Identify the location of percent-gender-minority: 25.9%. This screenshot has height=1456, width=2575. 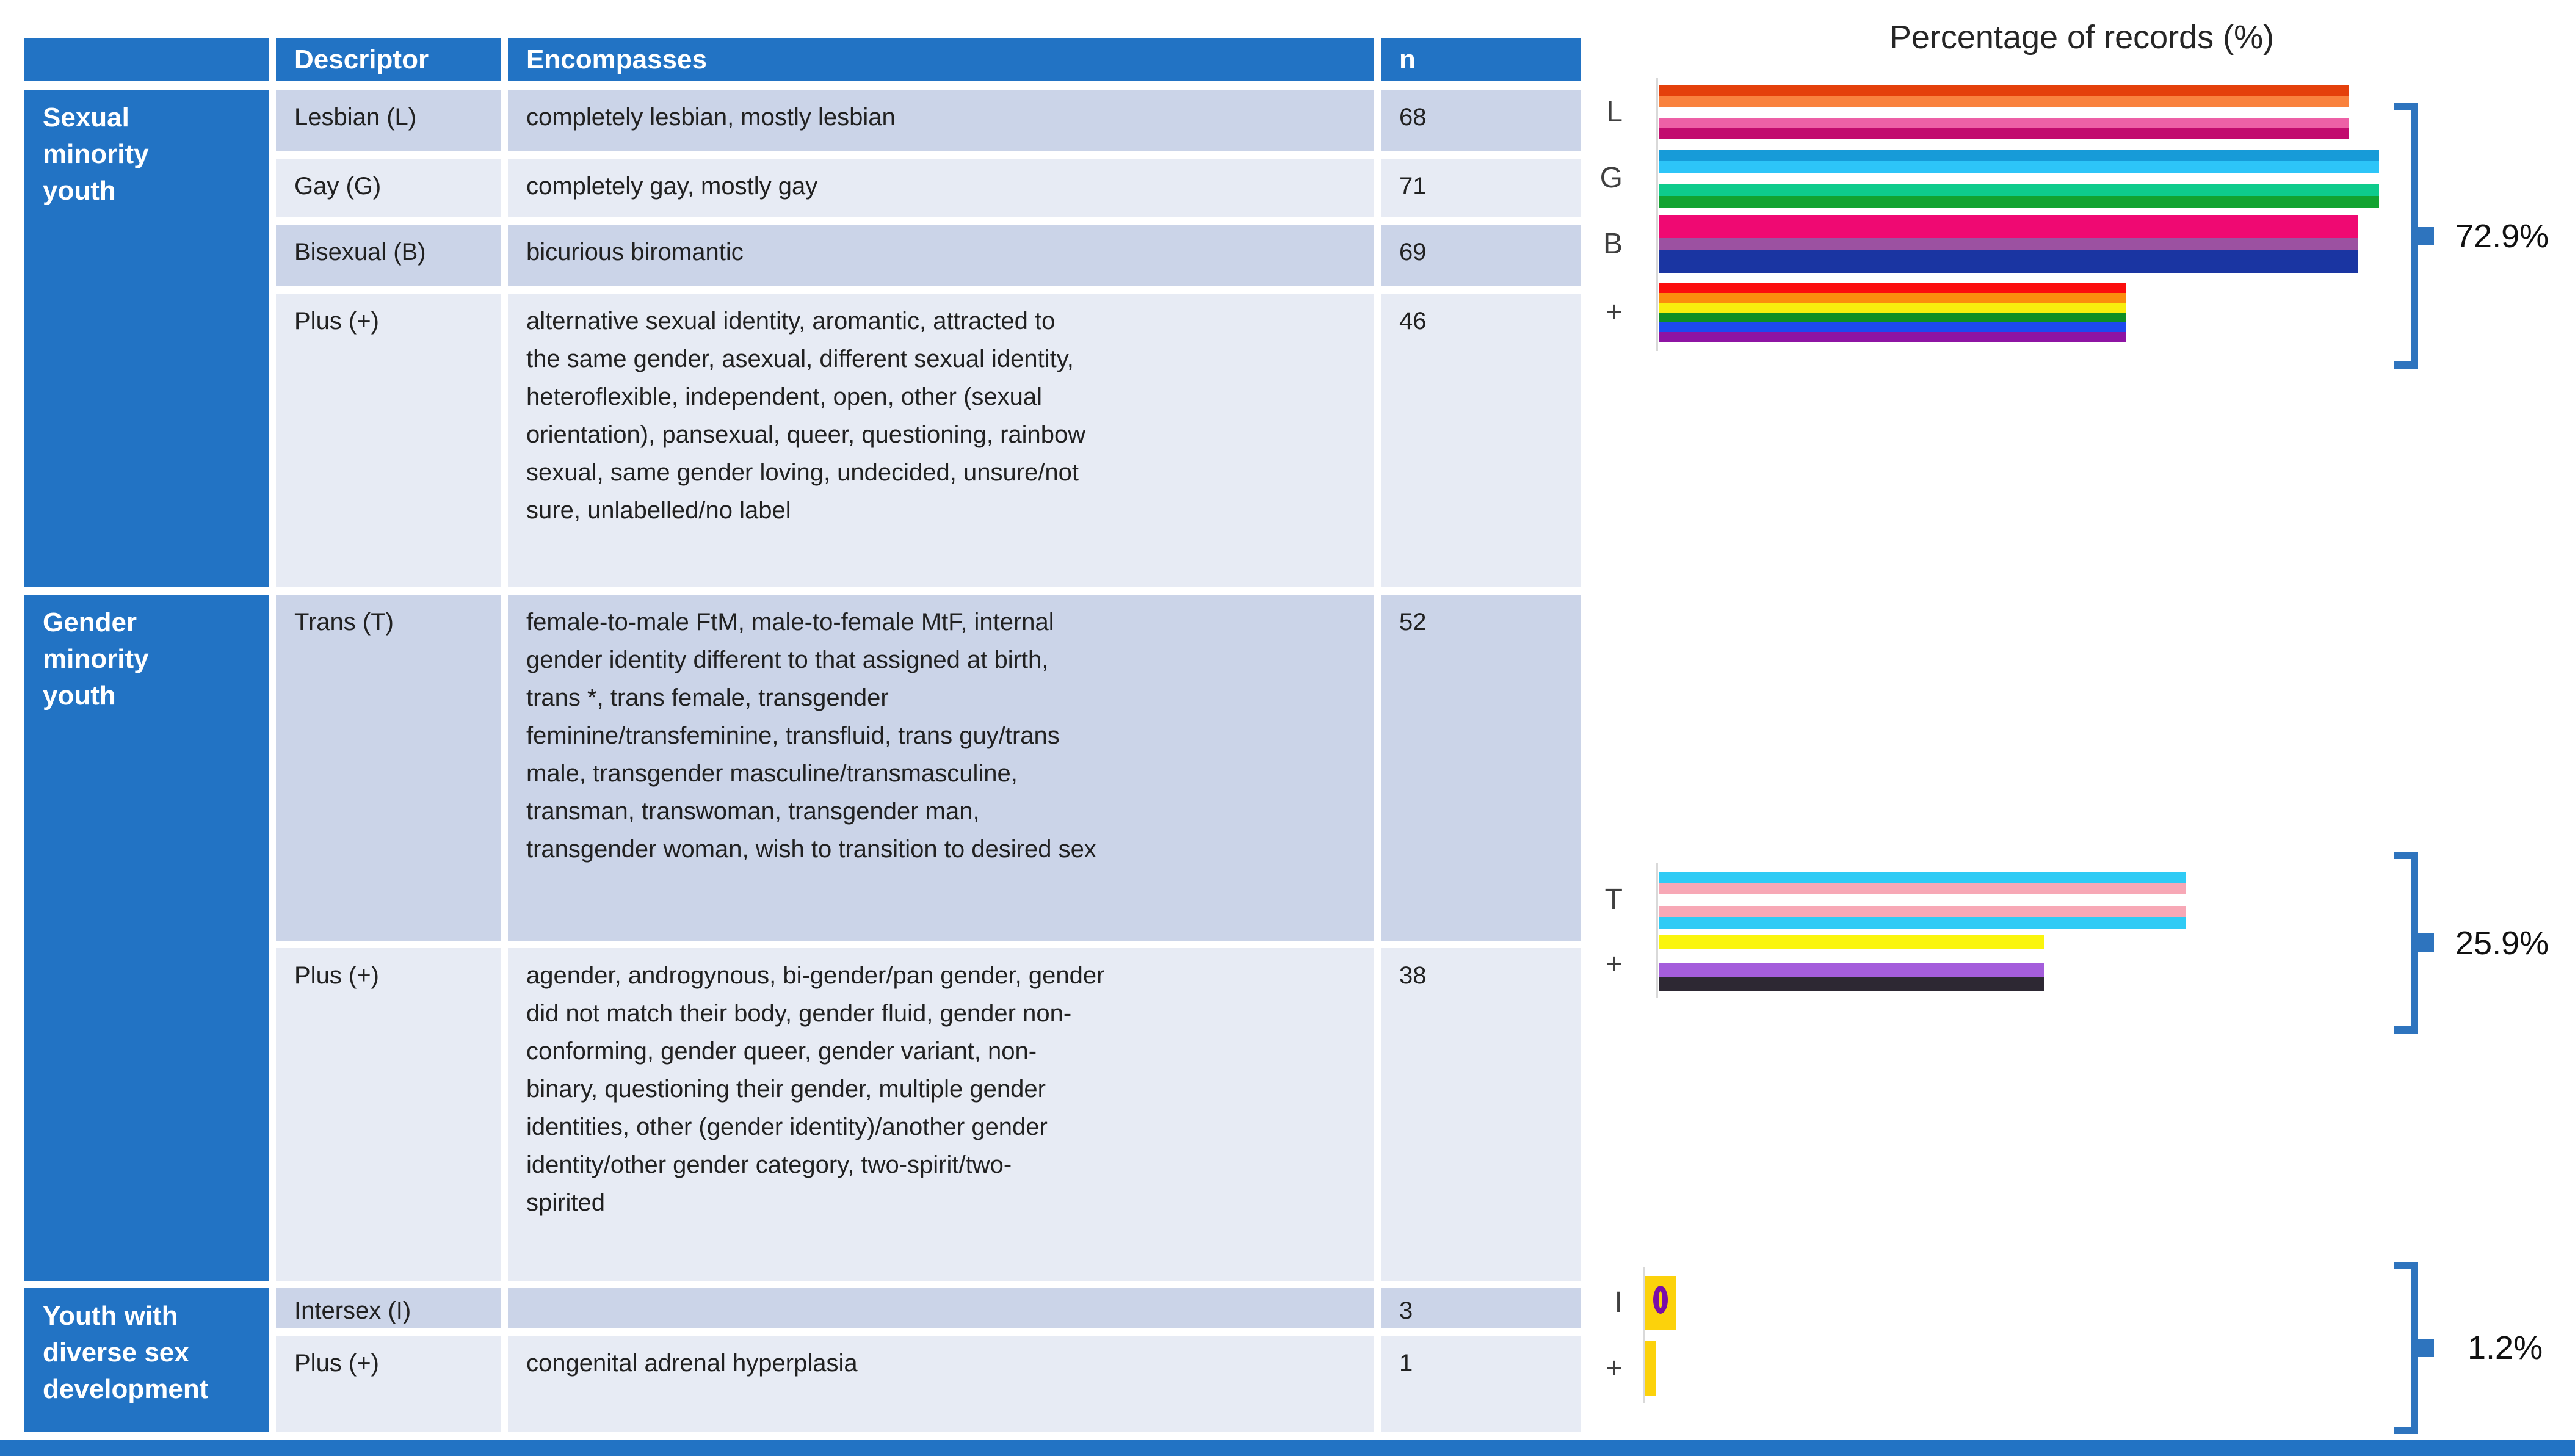
(2502, 944).